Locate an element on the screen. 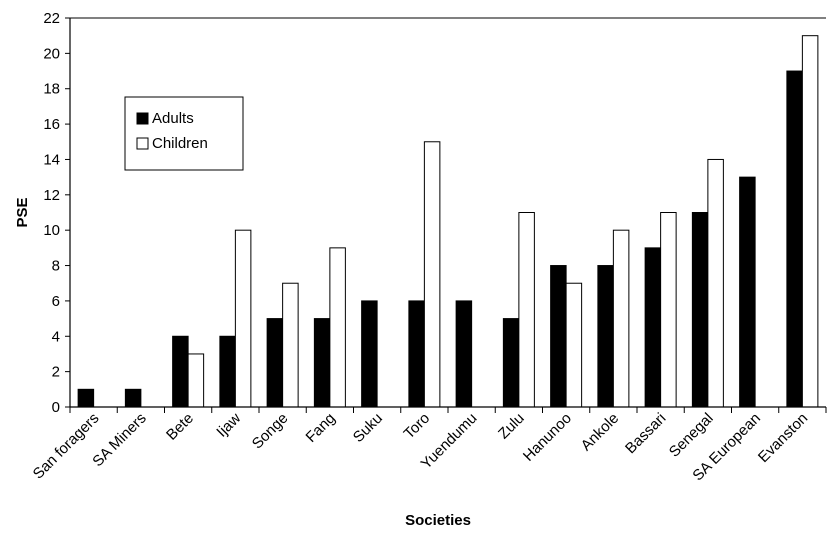 The image size is (830, 533). x-tick-label: Hanunoo is located at coordinates (547, 437).